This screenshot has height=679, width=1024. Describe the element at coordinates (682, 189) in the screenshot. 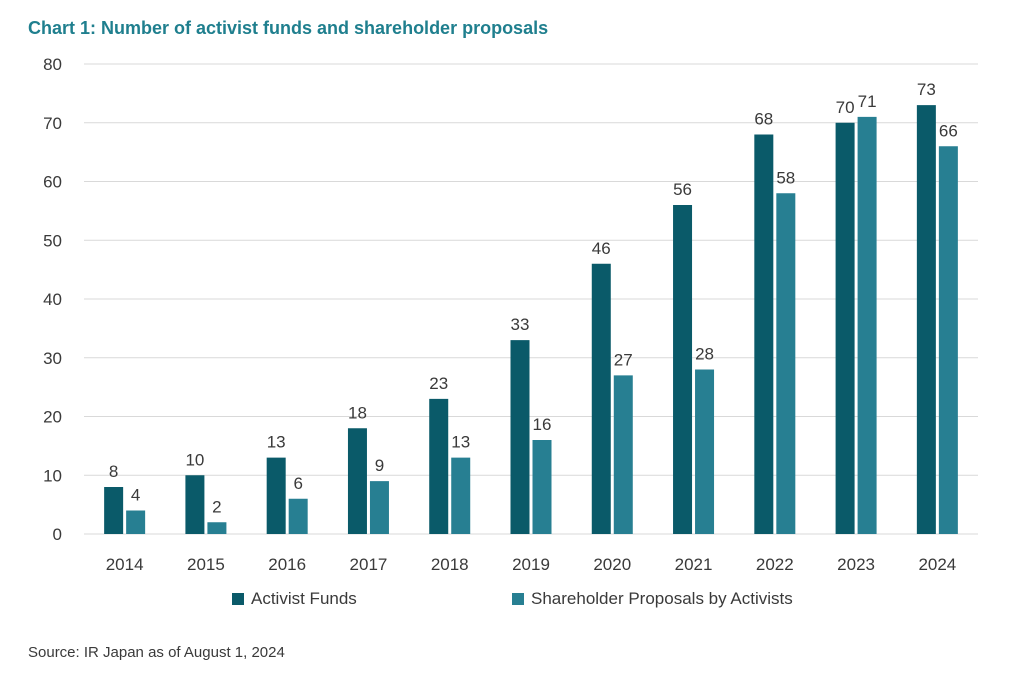

I see `data-label: 56` at that location.